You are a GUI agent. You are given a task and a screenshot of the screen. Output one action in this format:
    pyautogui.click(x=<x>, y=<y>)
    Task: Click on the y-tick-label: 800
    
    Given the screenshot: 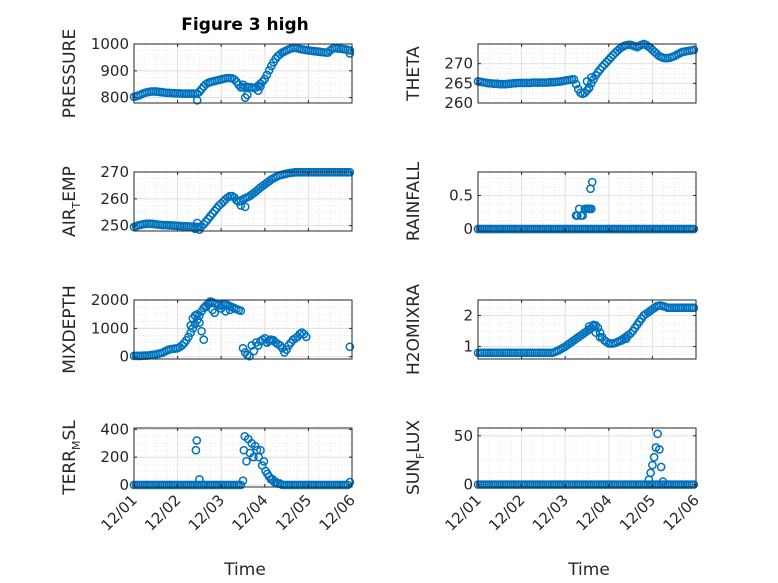 What is the action you would take?
    pyautogui.click(x=114, y=98)
    